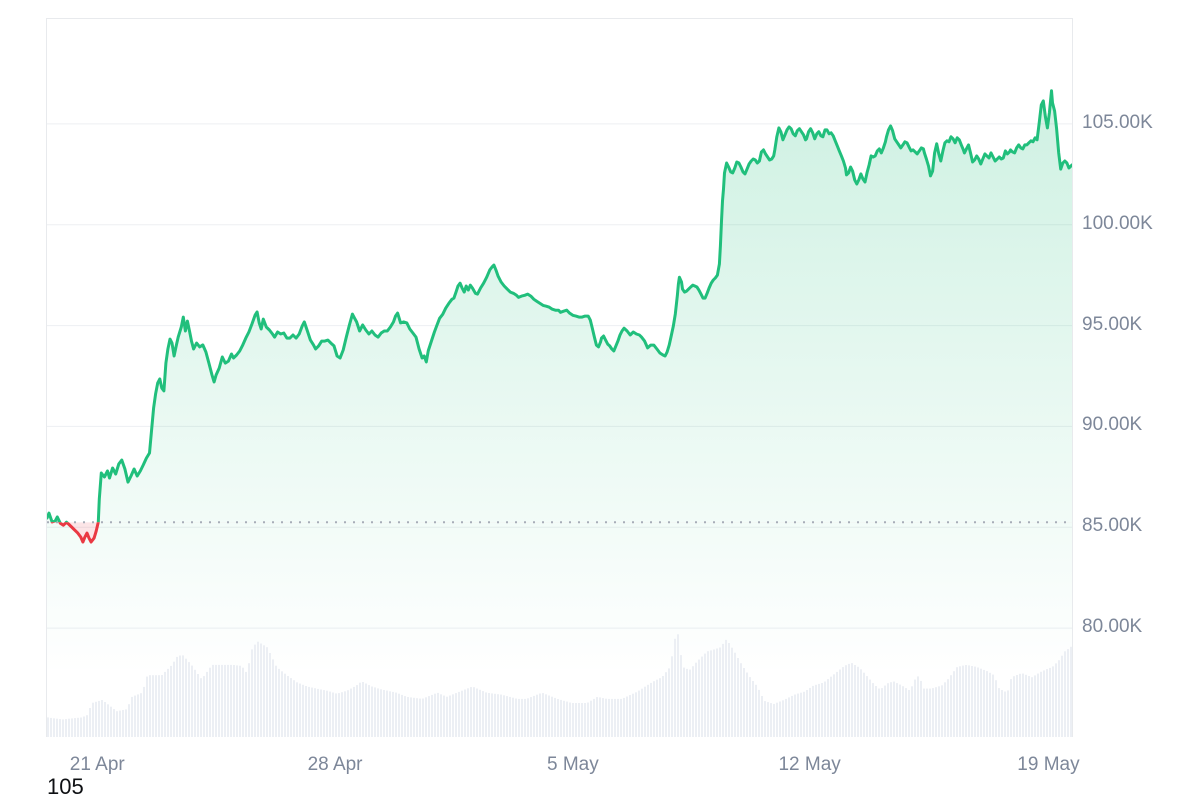 This screenshot has width=1200, height=800. Describe the element at coordinates (809, 764) in the screenshot. I see `x-tick-label: 12 May` at that location.